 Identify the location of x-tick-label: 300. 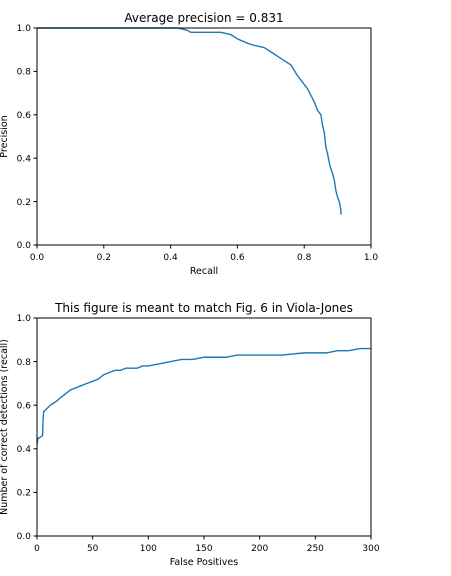
(370, 549).